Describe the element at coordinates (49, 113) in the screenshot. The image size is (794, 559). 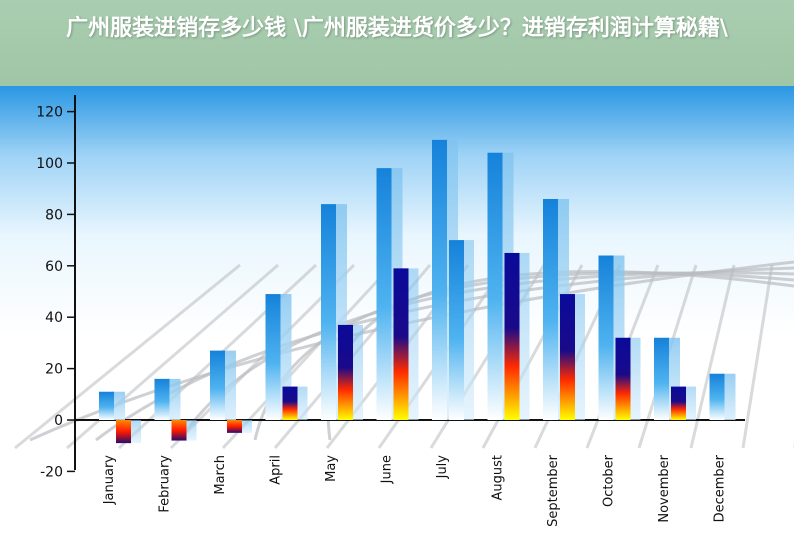
I see `y-tick-label: 120` at that location.